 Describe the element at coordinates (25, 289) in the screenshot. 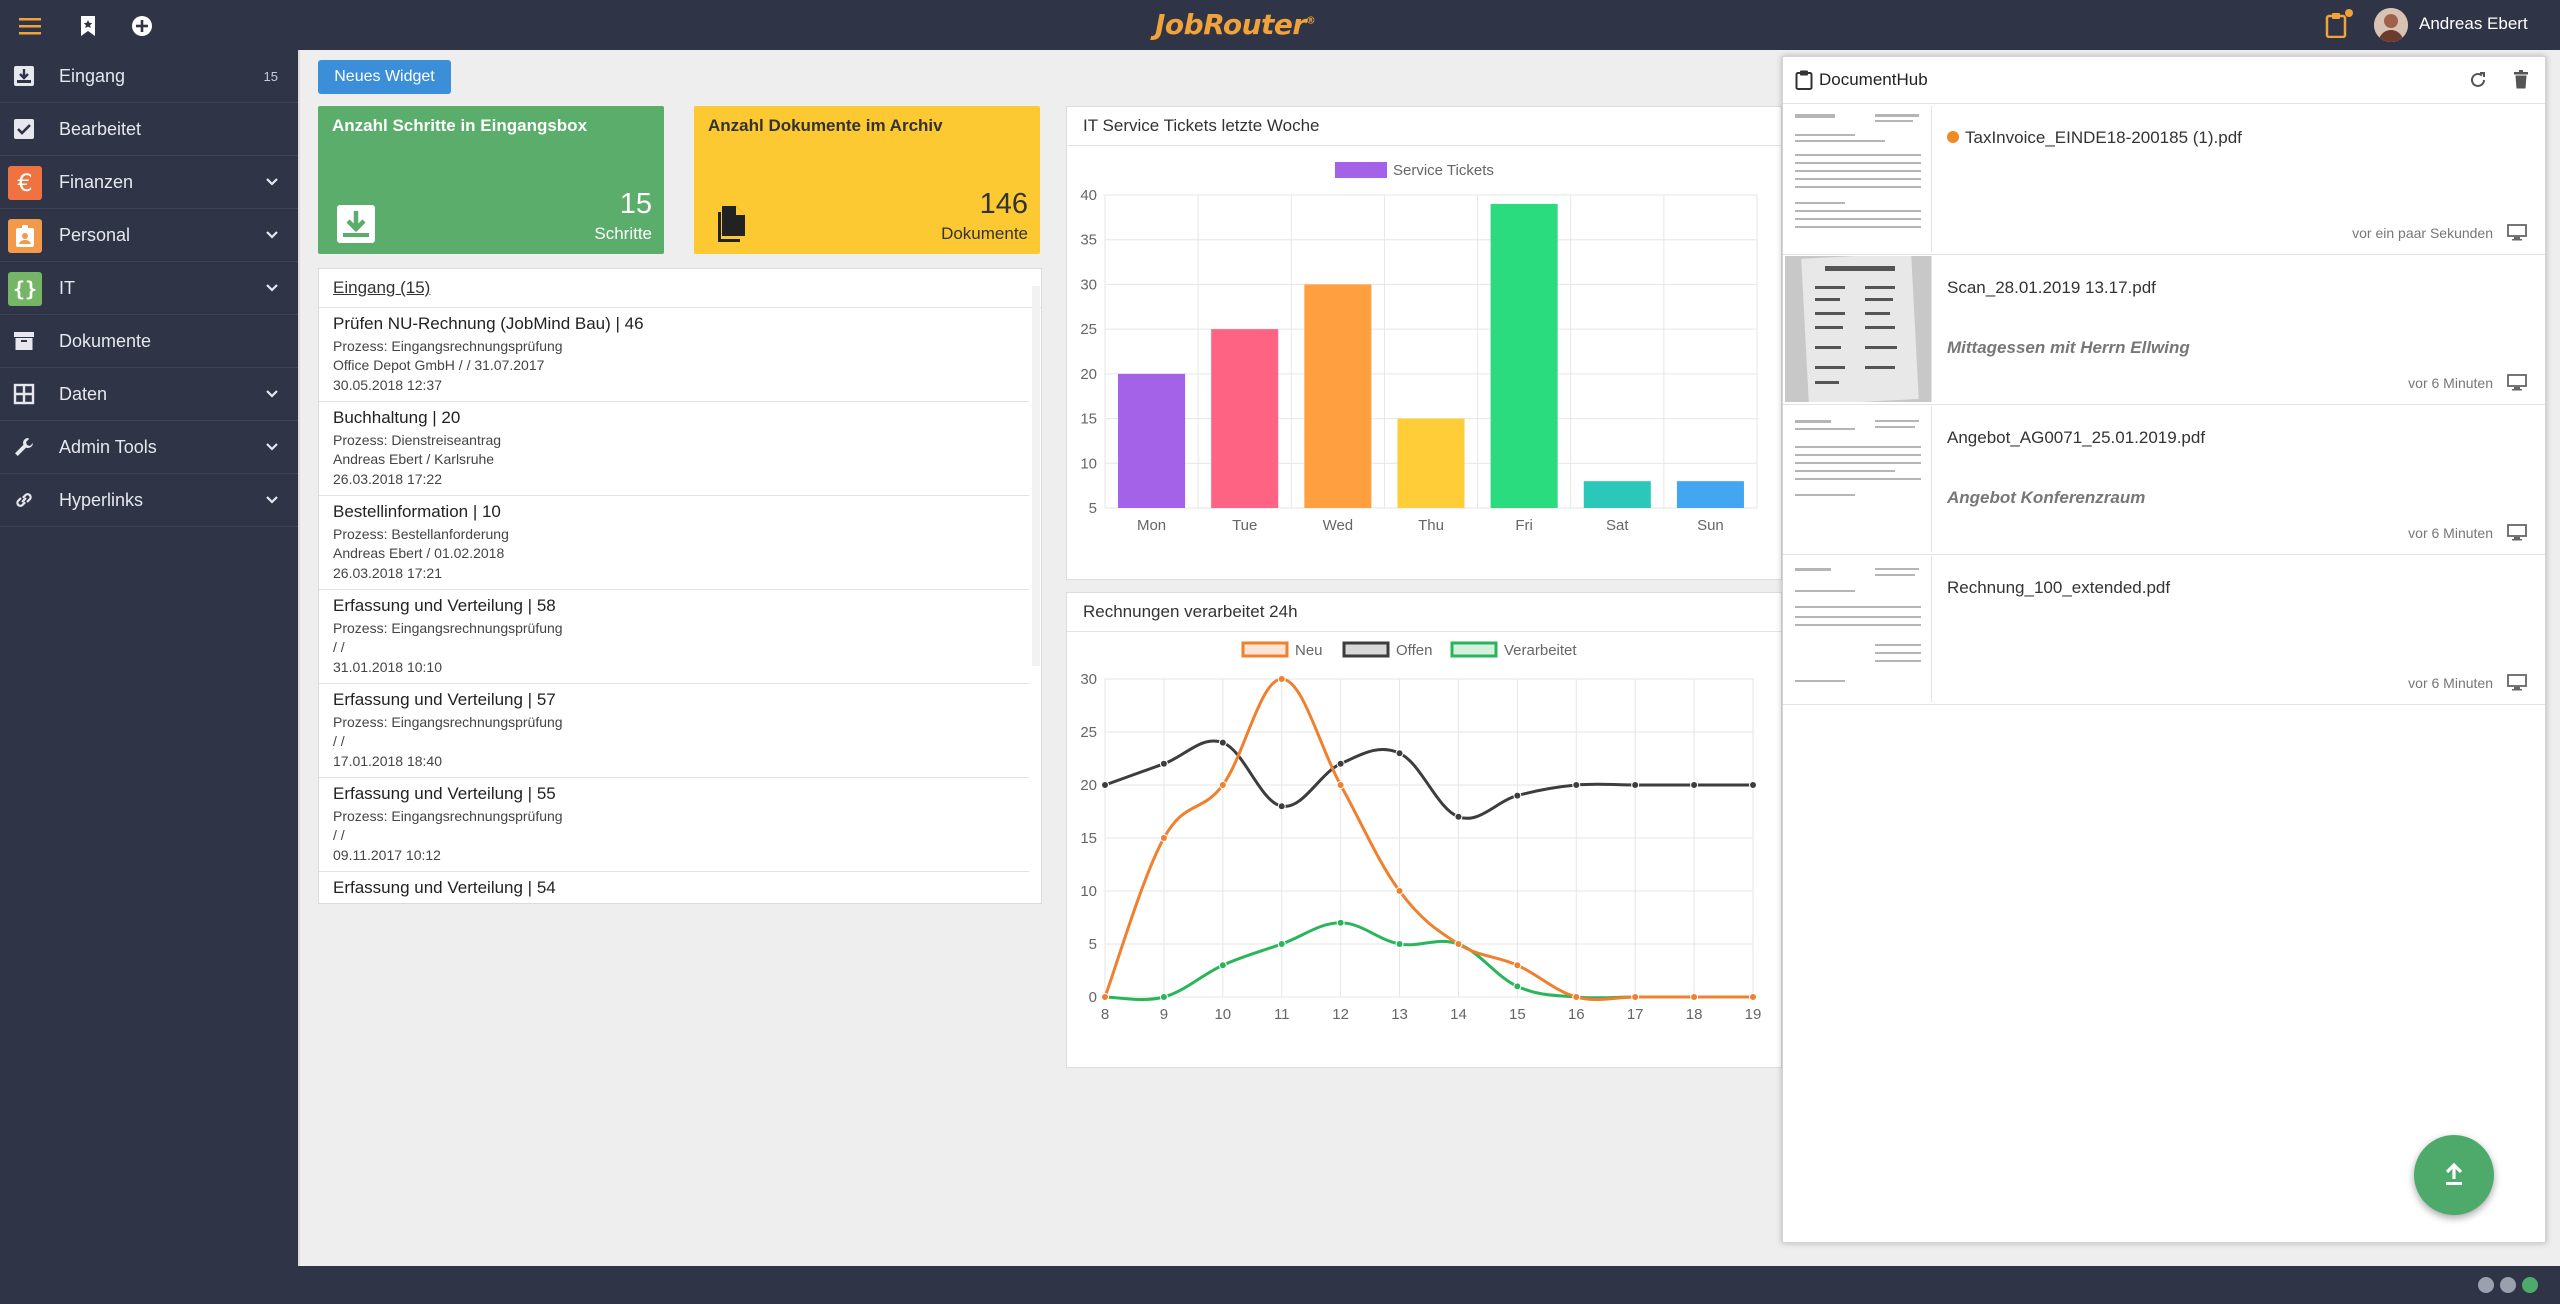

I see `braces-icon: {}` at that location.